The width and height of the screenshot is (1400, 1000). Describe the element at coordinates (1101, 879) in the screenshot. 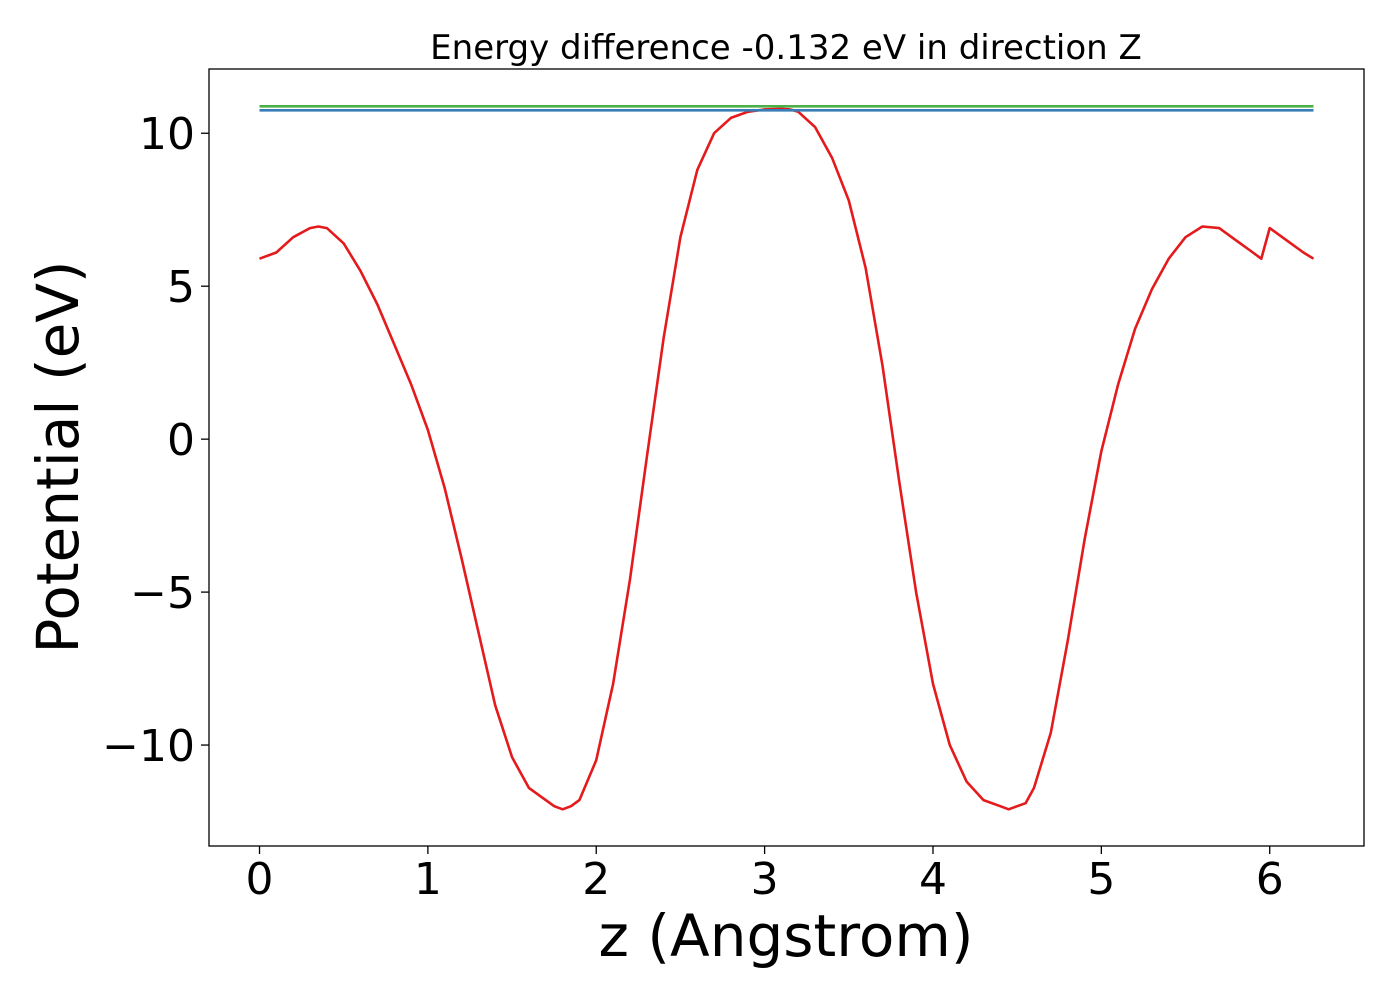

I see `x-tick-label: 5` at that location.